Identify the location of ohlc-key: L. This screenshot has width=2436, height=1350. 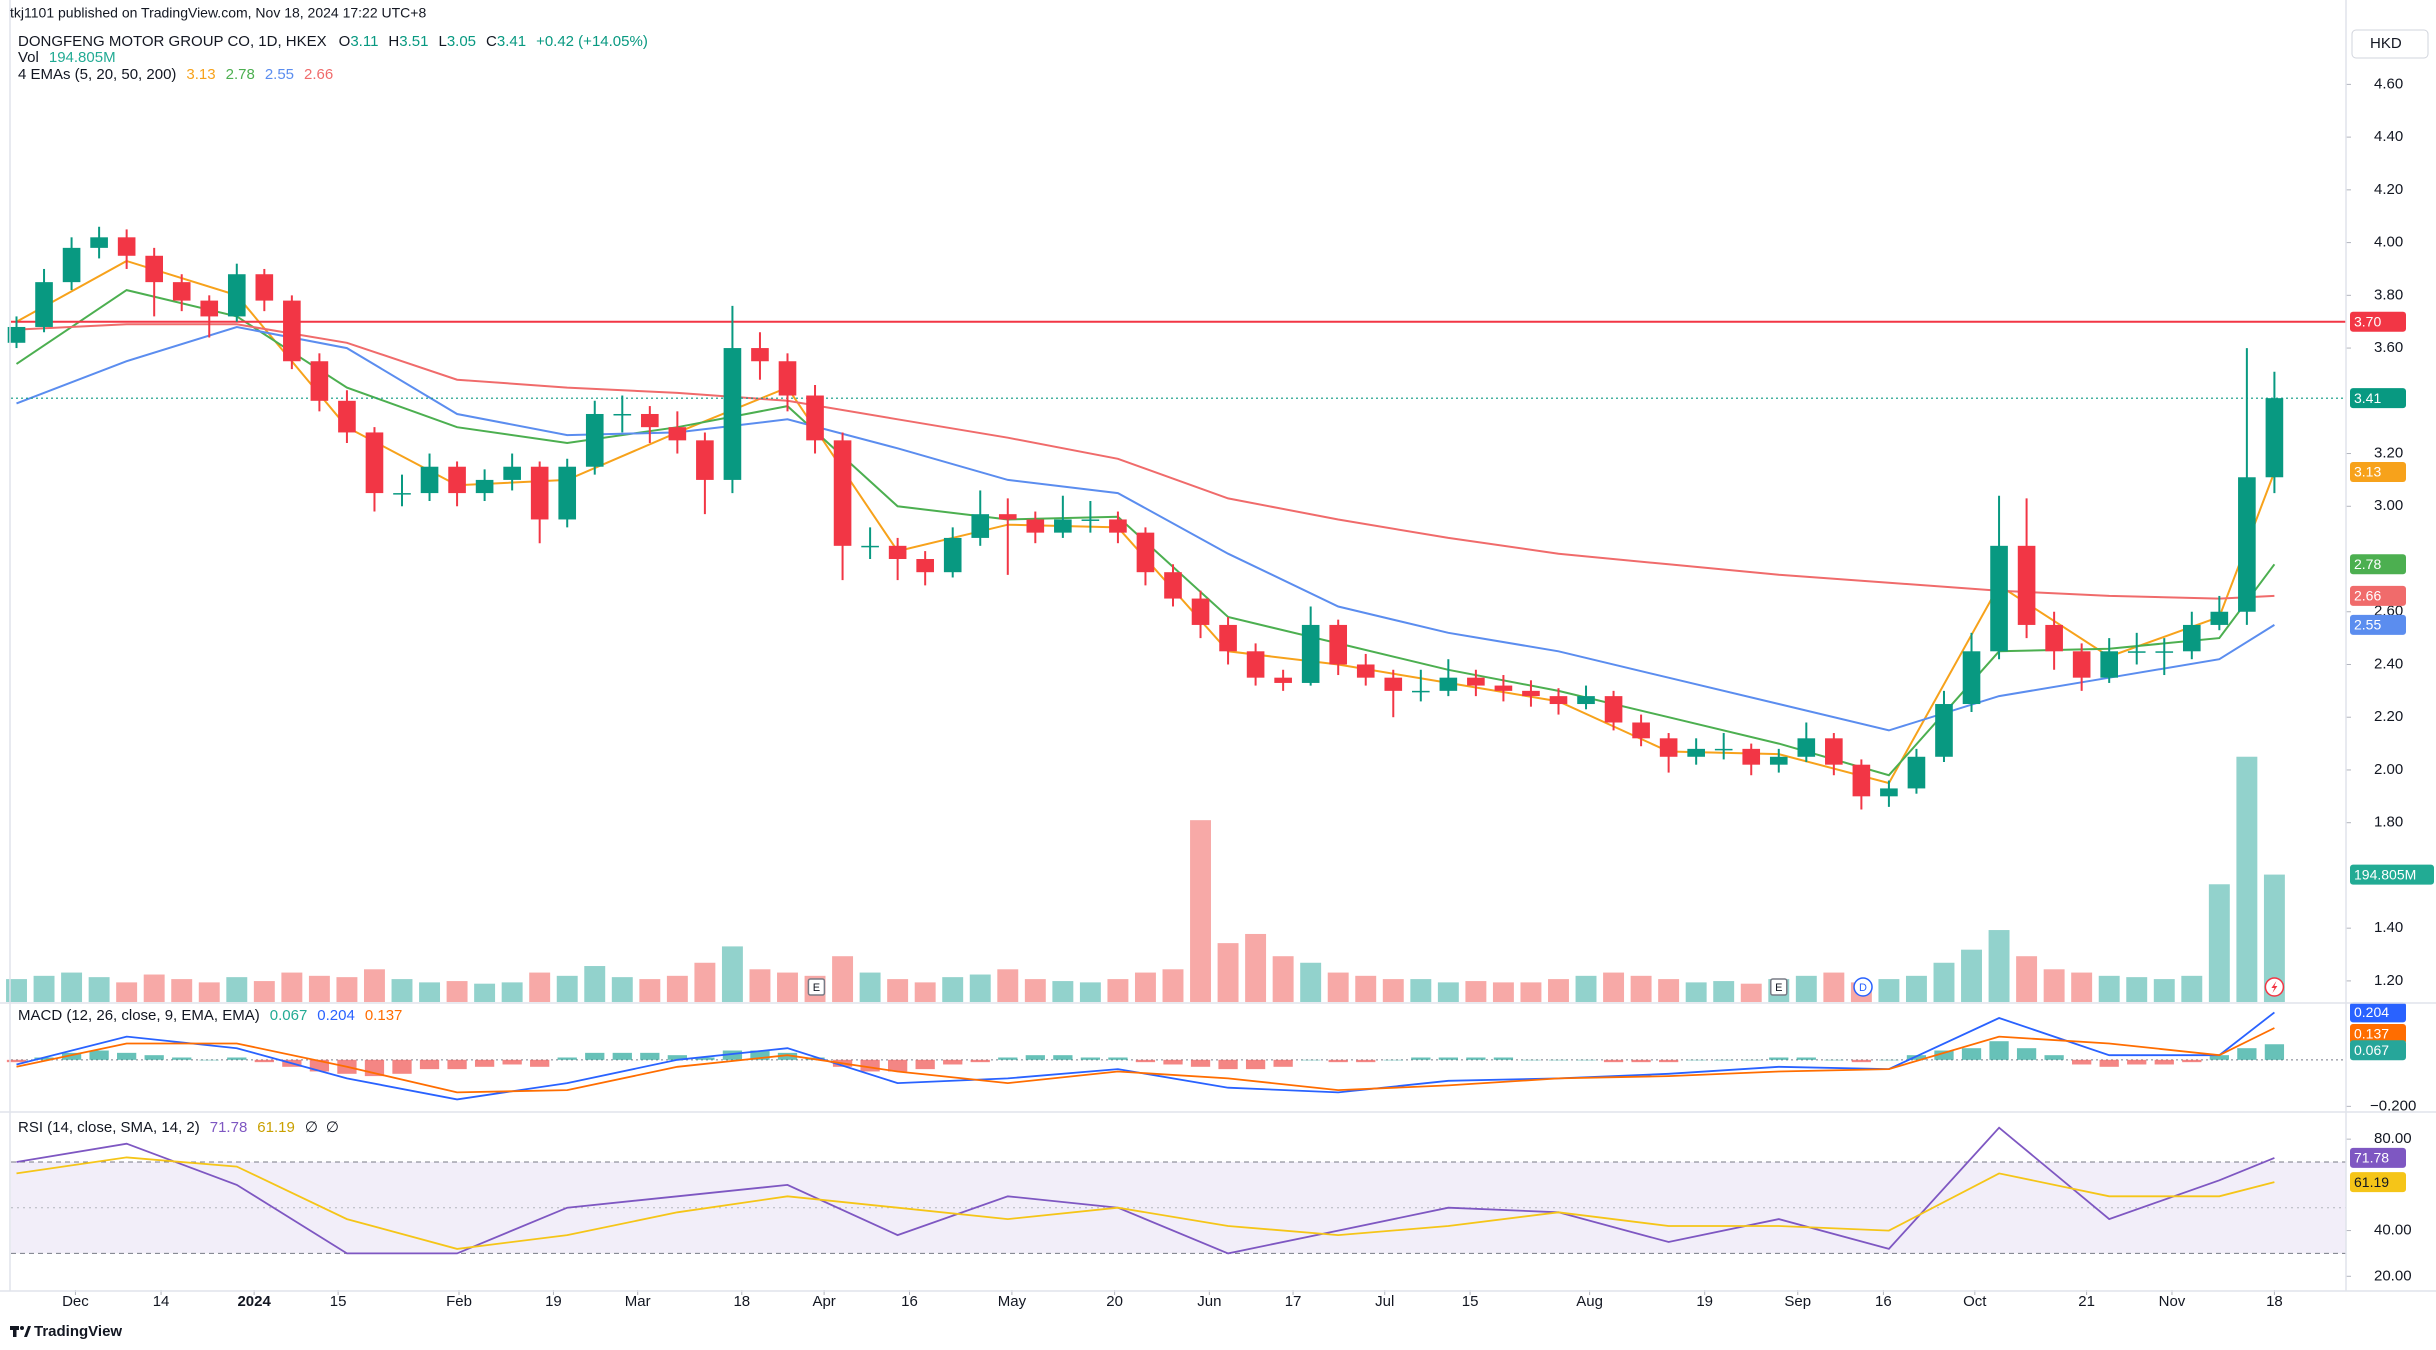
(442, 41).